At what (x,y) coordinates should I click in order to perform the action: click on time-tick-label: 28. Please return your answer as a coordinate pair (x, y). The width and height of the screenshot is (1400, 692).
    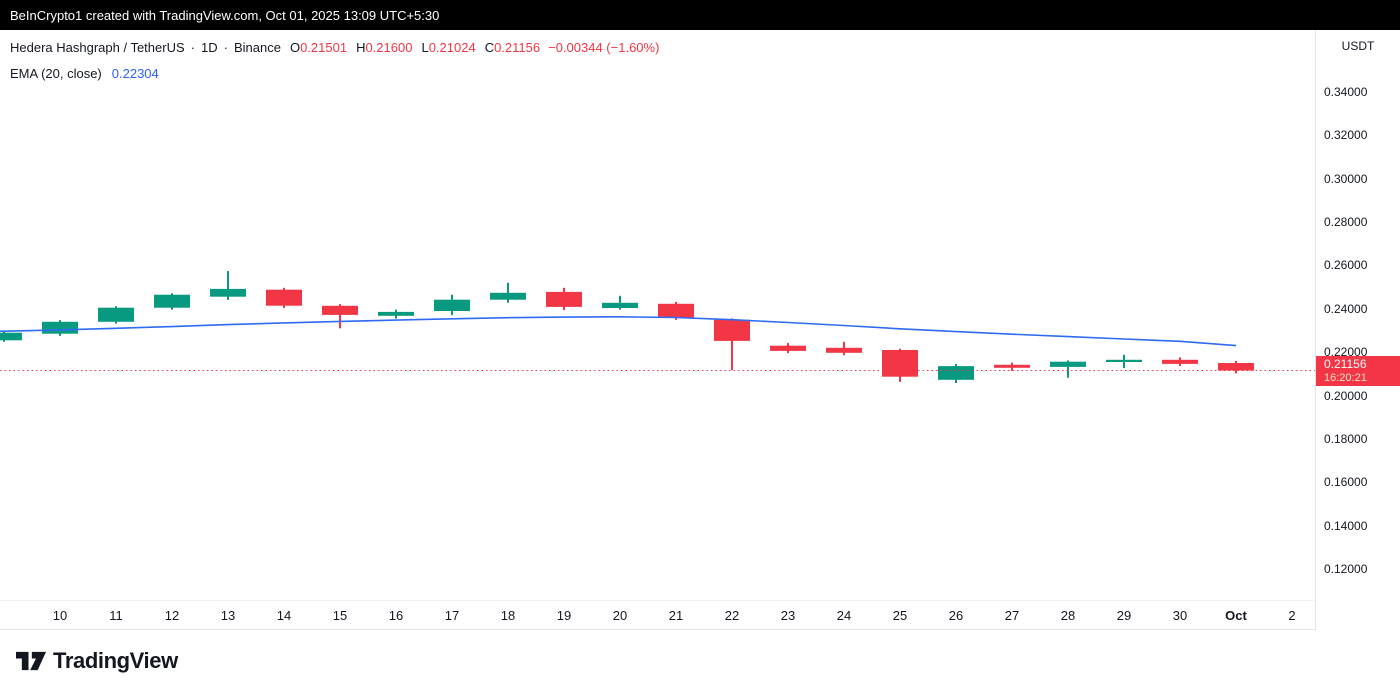
    Looking at the image, I should click on (1068, 615).